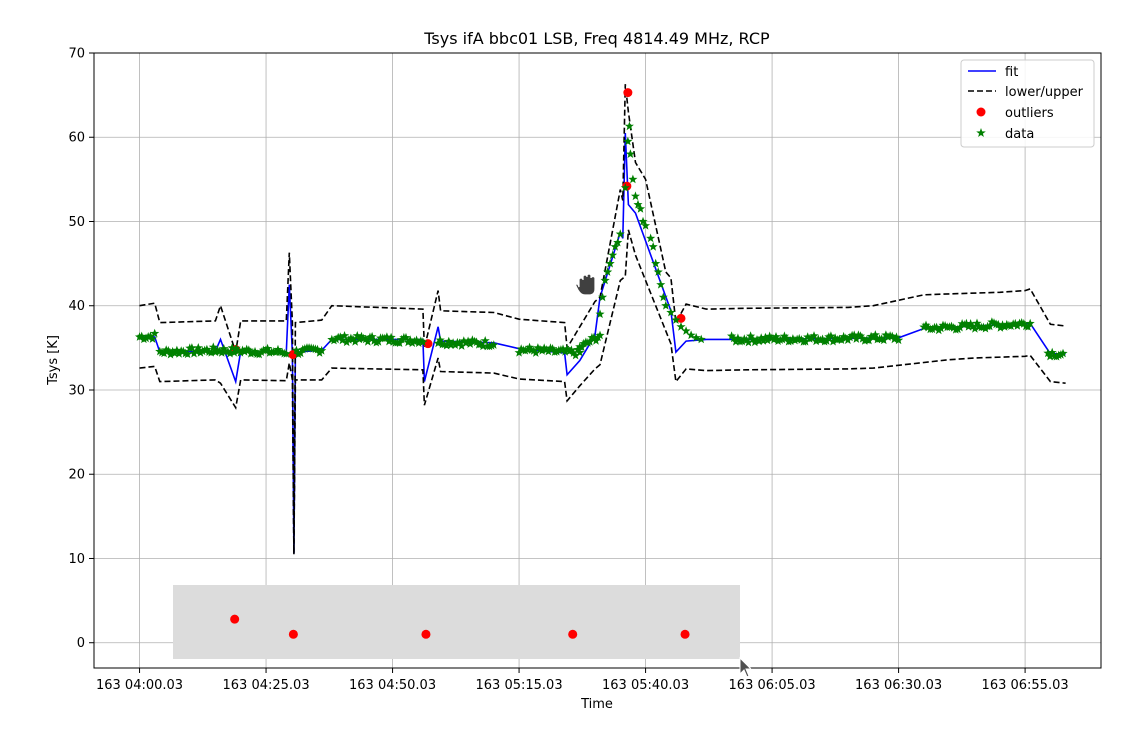 Image resolution: width=1130 pixels, height=730 pixels. Describe the element at coordinates (266, 685) in the screenshot. I see `x-tick-label: 163 04:25.03` at that location.